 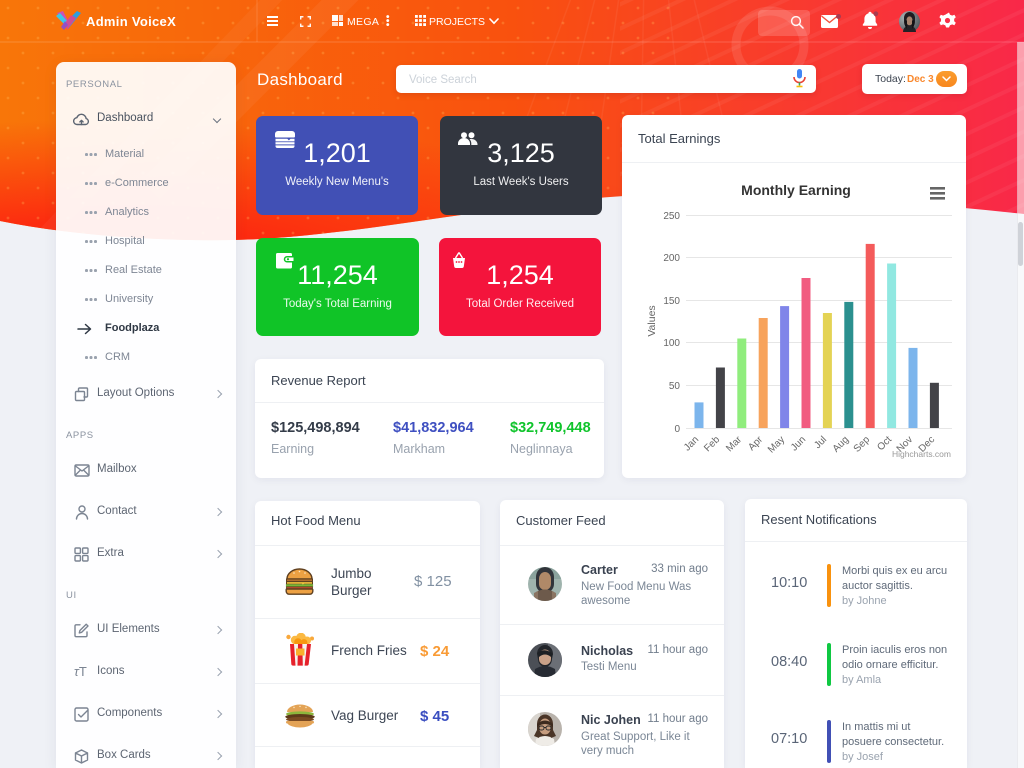 What do you see at coordinates (671, 343) in the screenshot?
I see `svg-text: 100` at bounding box center [671, 343].